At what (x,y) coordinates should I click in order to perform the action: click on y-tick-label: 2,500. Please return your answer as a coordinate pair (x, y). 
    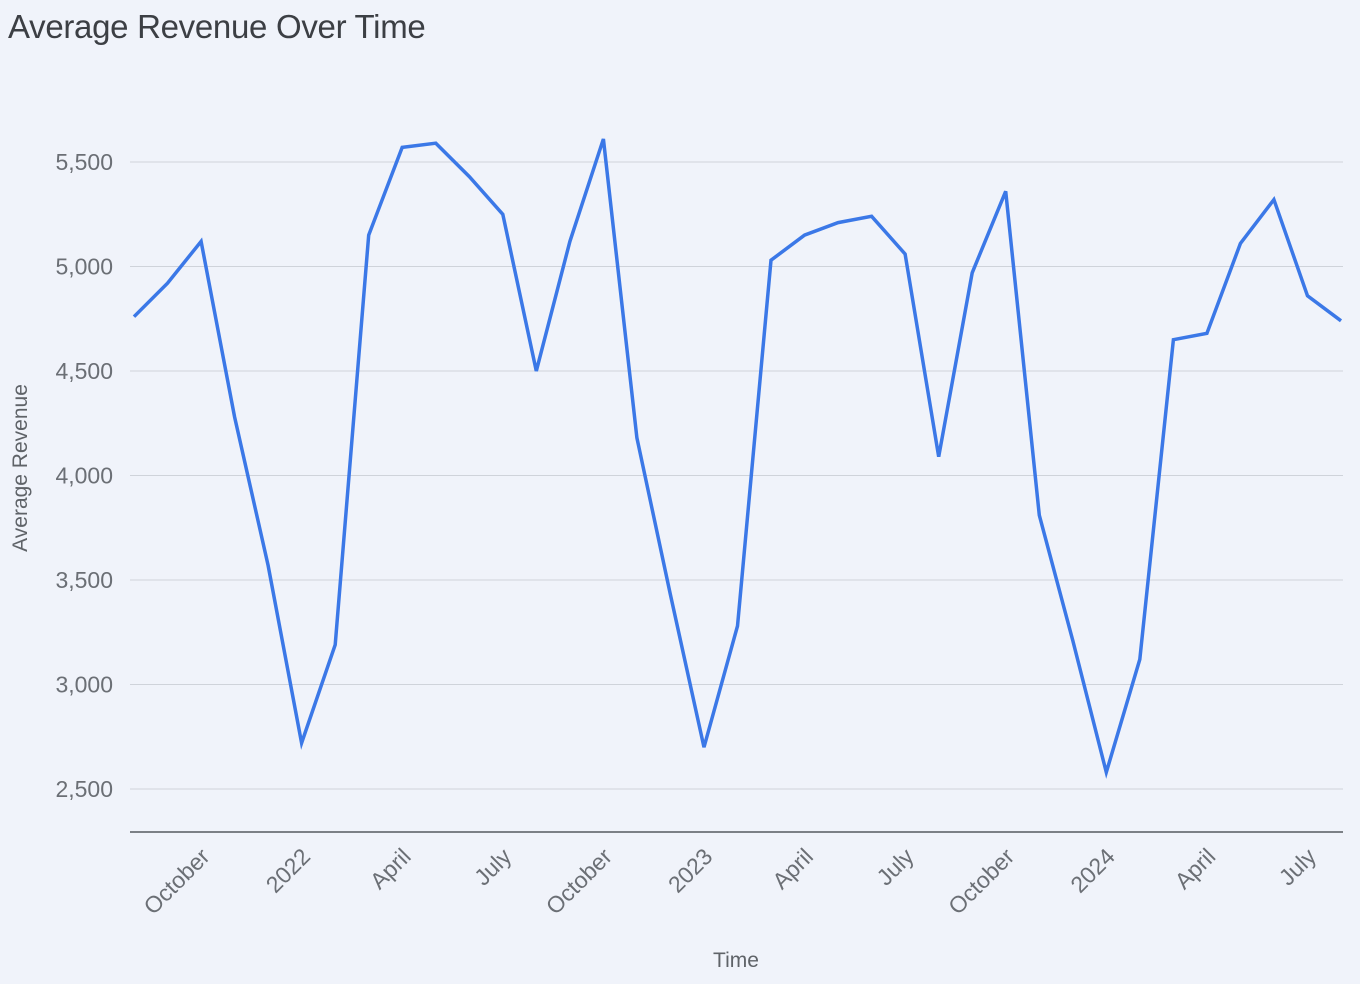
    Looking at the image, I should click on (84, 789).